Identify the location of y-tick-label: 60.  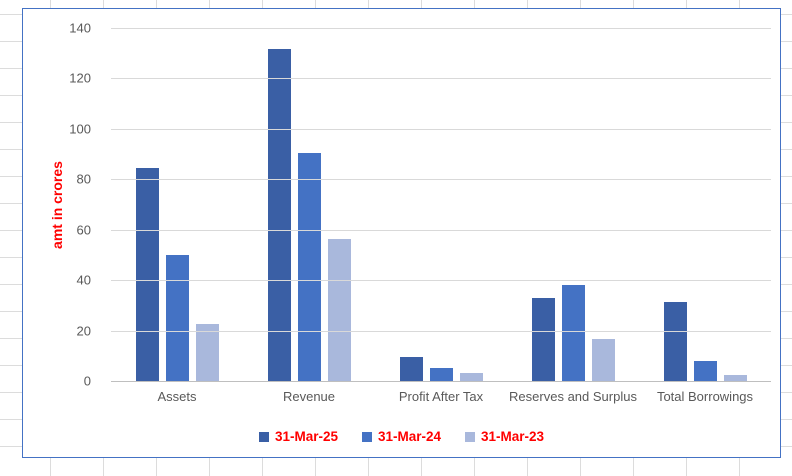
(83, 230).